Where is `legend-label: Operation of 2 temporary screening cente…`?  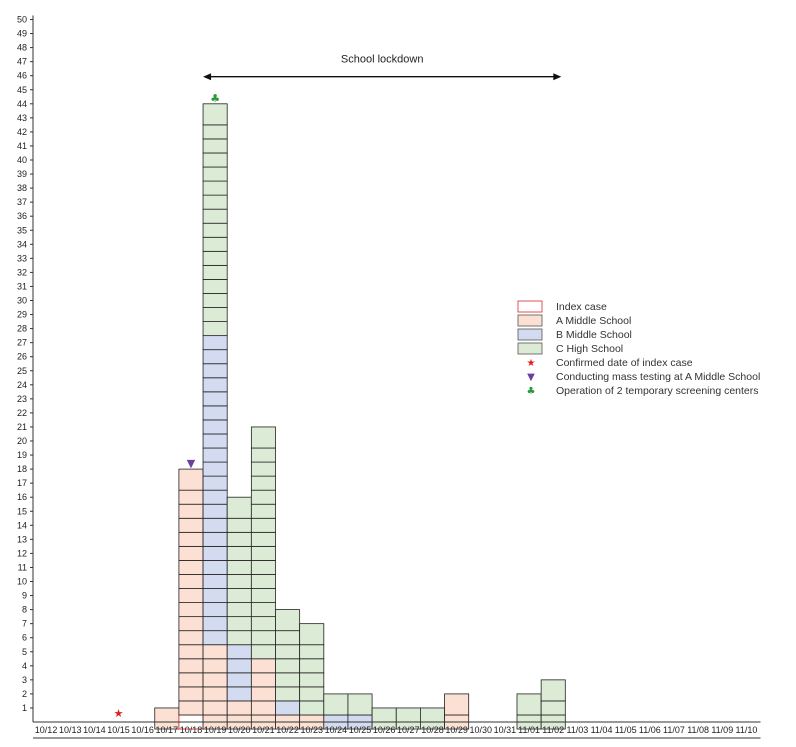 legend-label: Operation of 2 temporary screening cente… is located at coordinates (657, 391).